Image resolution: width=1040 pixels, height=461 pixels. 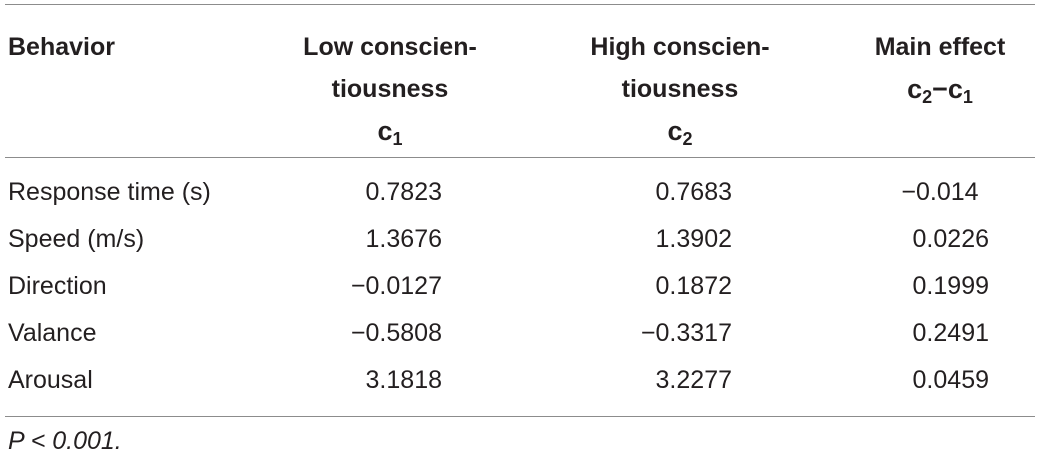 I want to click on header-low-conscientiousness: Low conscien- tiousness c1, so click(x=390, y=89).